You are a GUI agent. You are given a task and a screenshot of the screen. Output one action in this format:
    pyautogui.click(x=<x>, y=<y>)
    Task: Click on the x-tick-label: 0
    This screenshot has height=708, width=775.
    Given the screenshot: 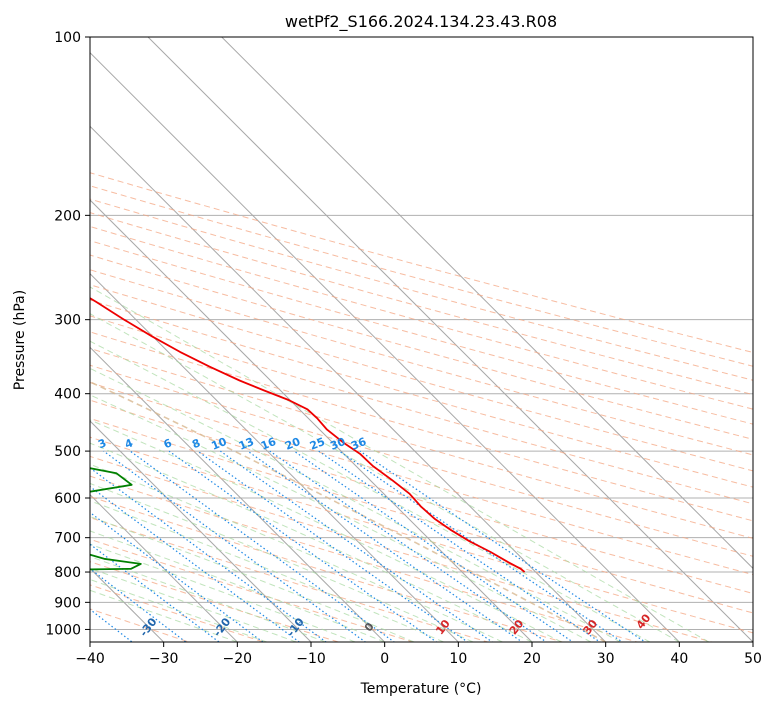 What is the action you would take?
    pyautogui.click(x=384, y=659)
    